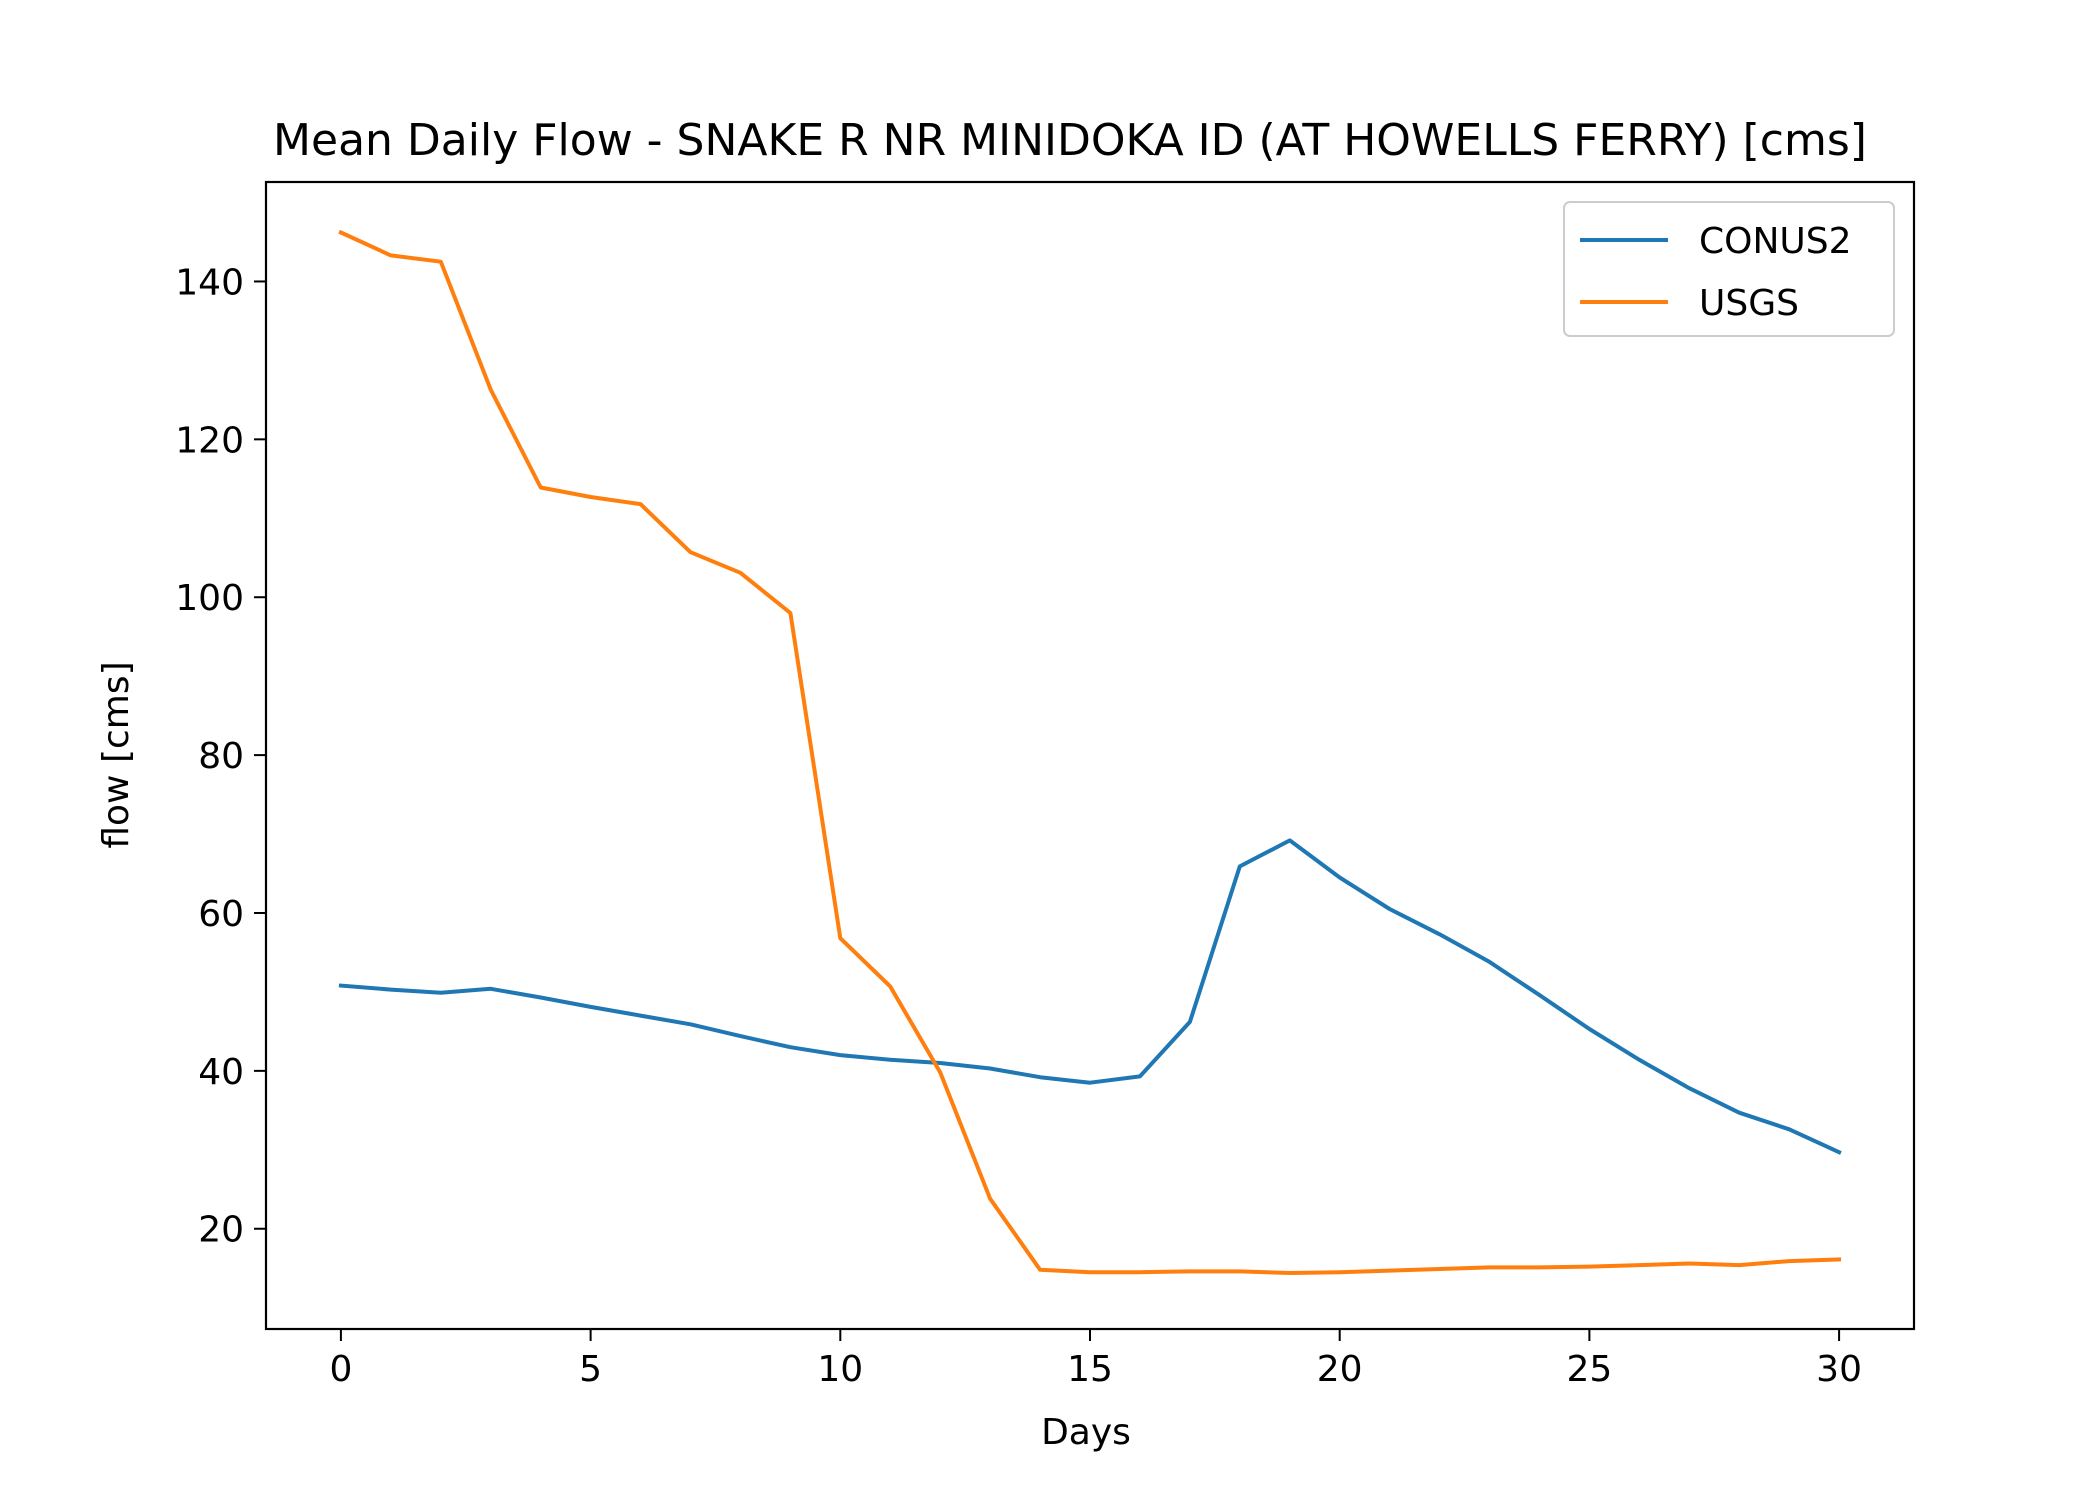 The image size is (2100, 1500). I want to click on y-tick-label: 60, so click(221, 914).